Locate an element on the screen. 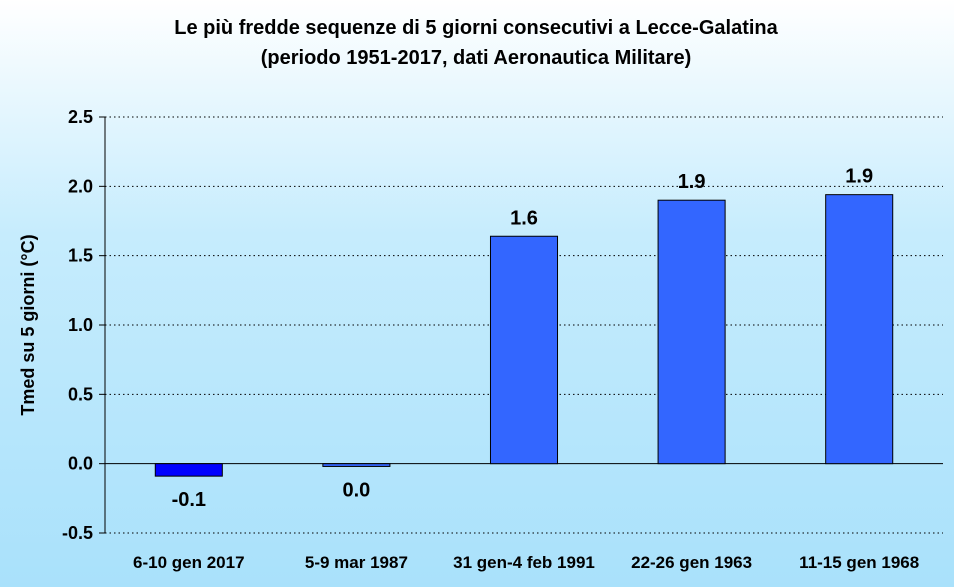  category-label: 31 gen-4 feb 1991 is located at coordinates (524, 562).